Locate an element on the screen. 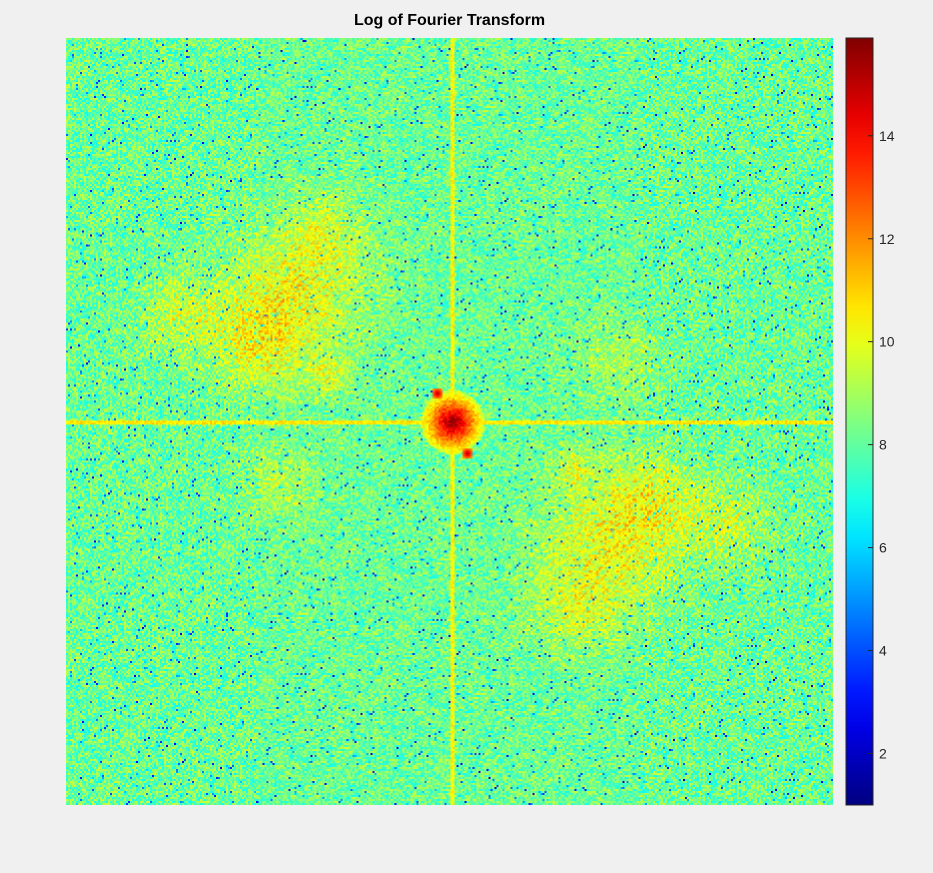  colorbar-tick-label: 10 is located at coordinates (887, 342).